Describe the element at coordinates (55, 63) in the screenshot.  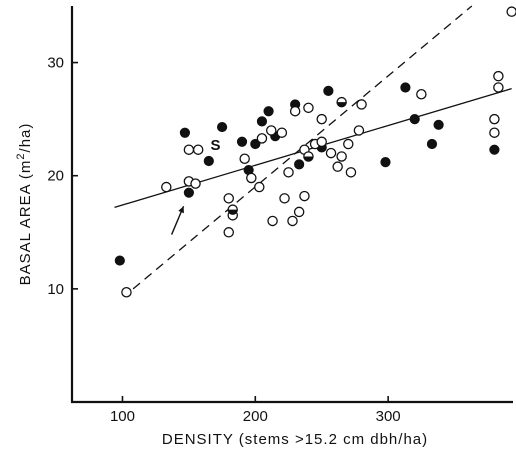
I see `y-tick-label-30: 30` at that location.